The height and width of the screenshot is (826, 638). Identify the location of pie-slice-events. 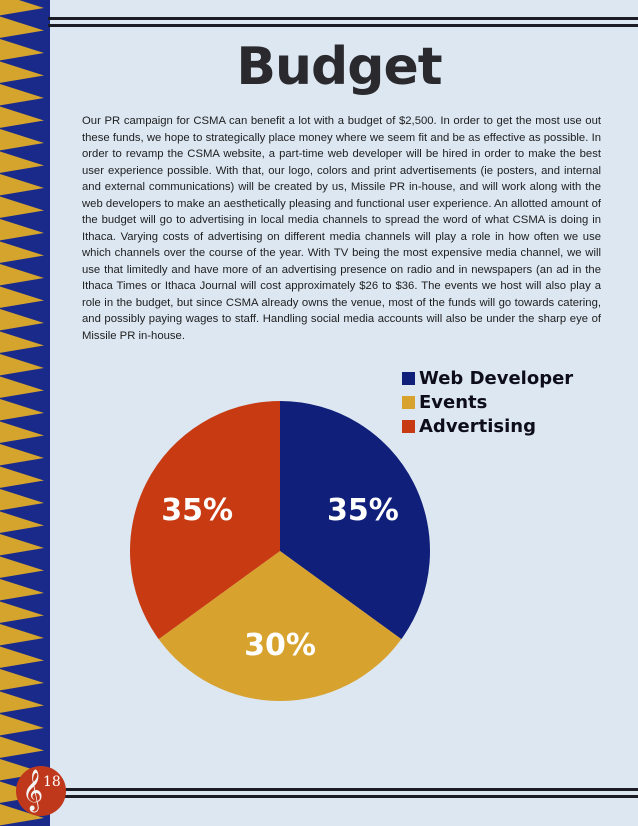
(280, 626).